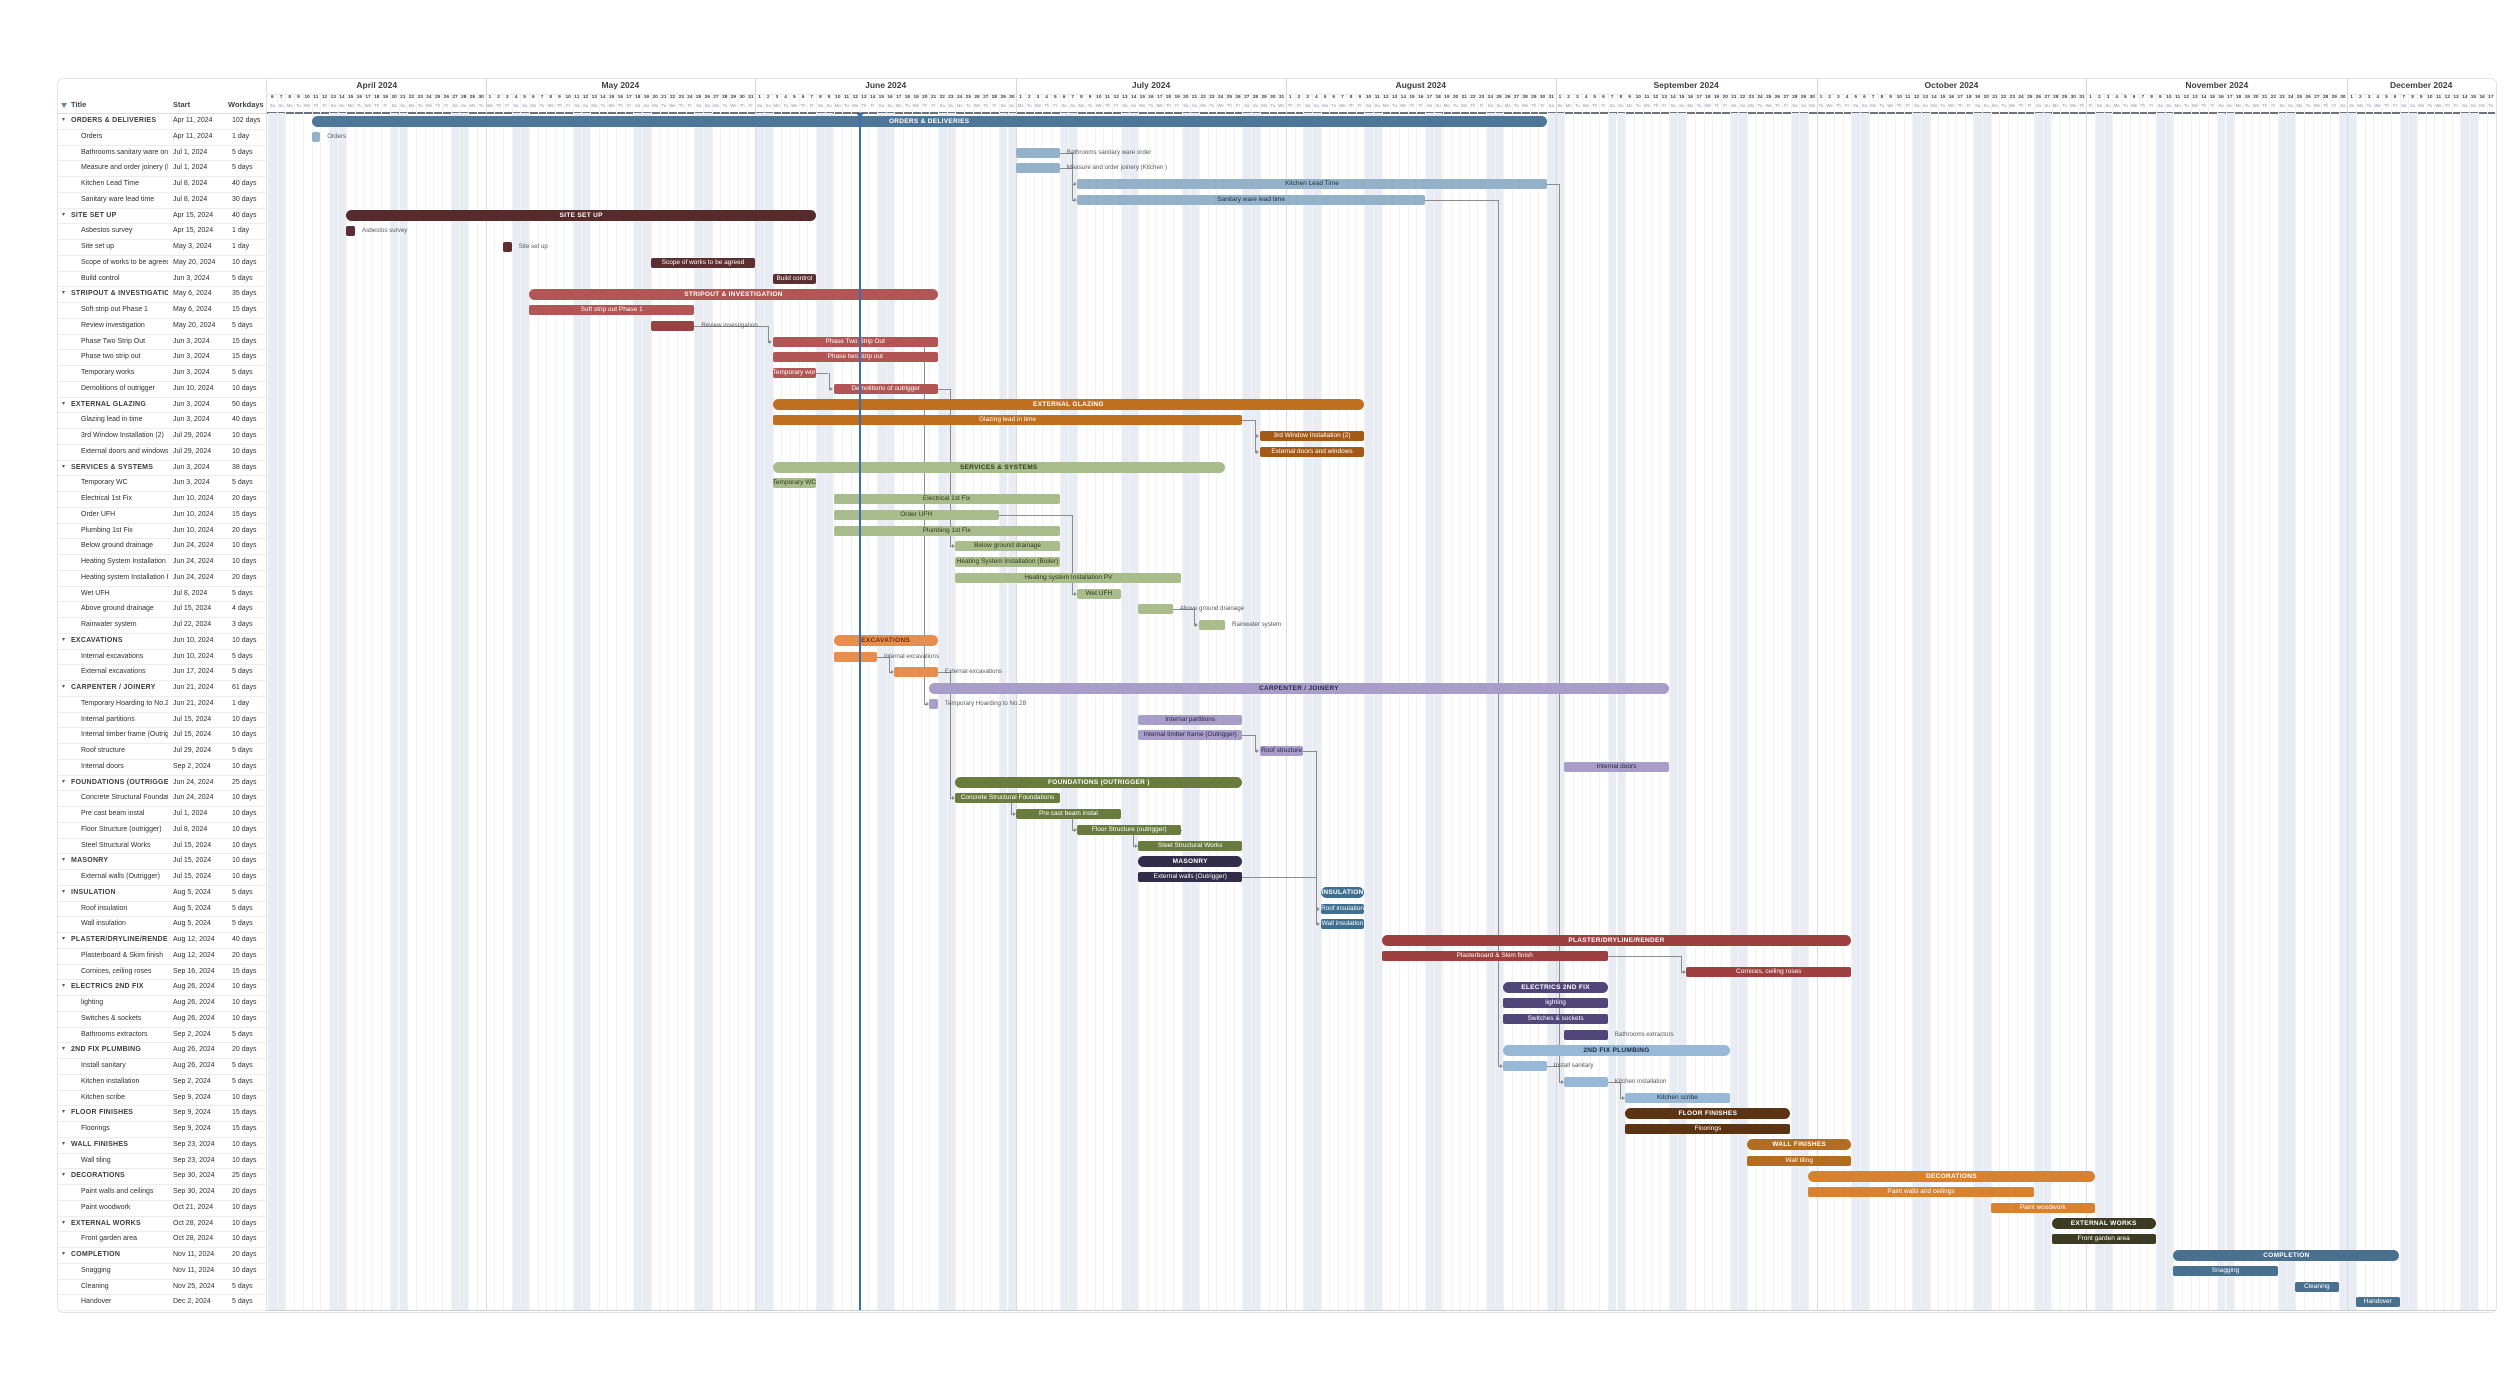 Image resolution: width=2507 pixels, height=1387 pixels. I want to click on task-workdays-cell: 40 days, so click(244, 420).